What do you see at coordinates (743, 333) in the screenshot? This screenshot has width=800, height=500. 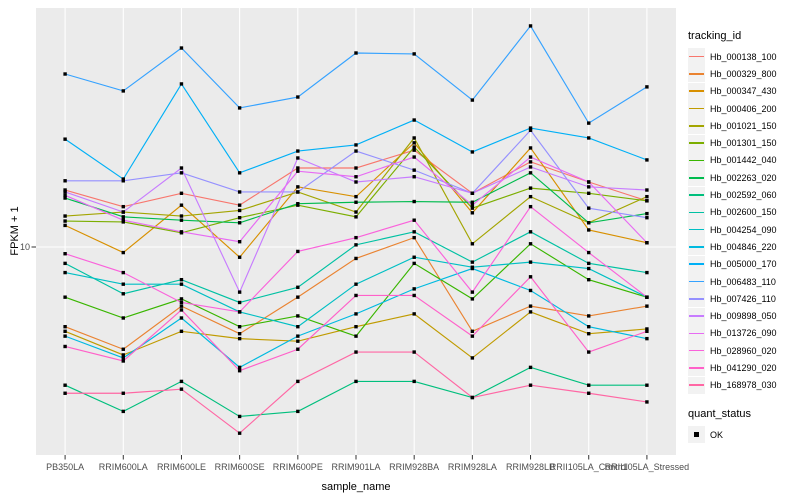 I see `legend-entry-Hb_013726_090: Hb_013726_090` at bounding box center [743, 333].